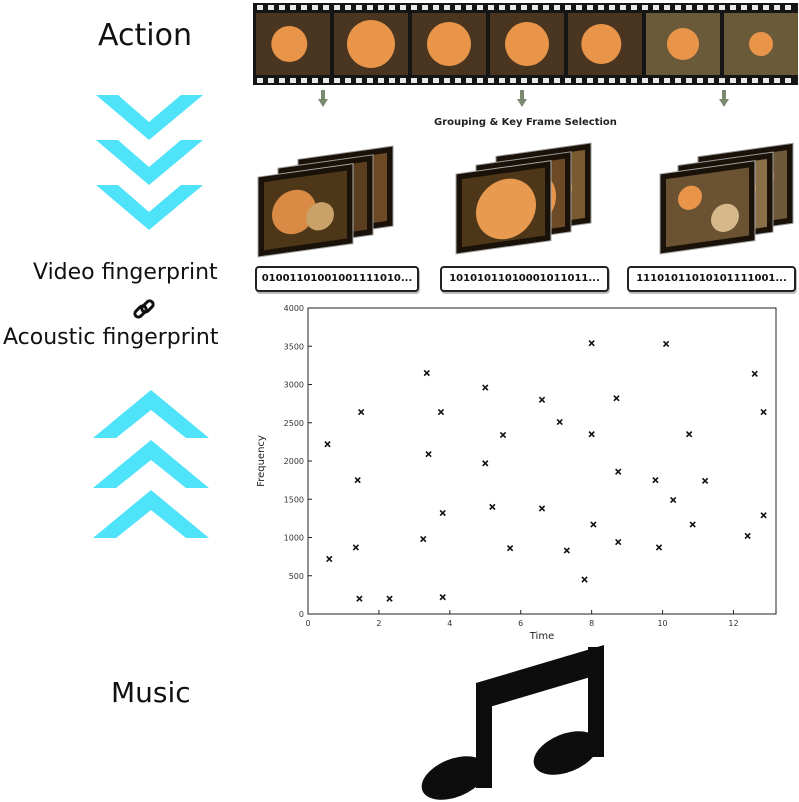  Describe the element at coordinates (525, 122) in the screenshot. I see `grouping-title: Grouping & Key Frame Selection` at that location.